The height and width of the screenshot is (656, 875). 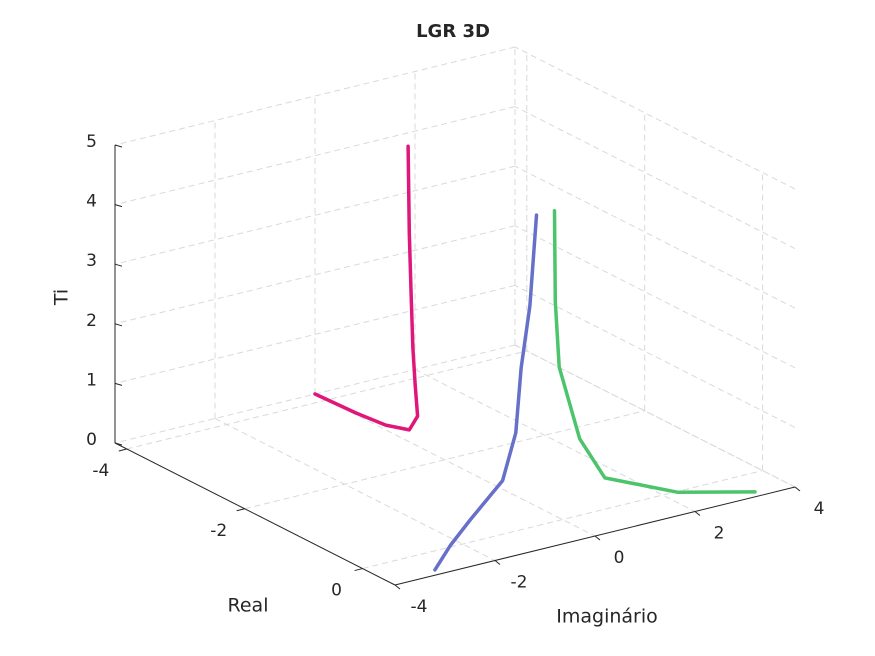 I want to click on z-axis-label: Ti, so click(x=62, y=297).